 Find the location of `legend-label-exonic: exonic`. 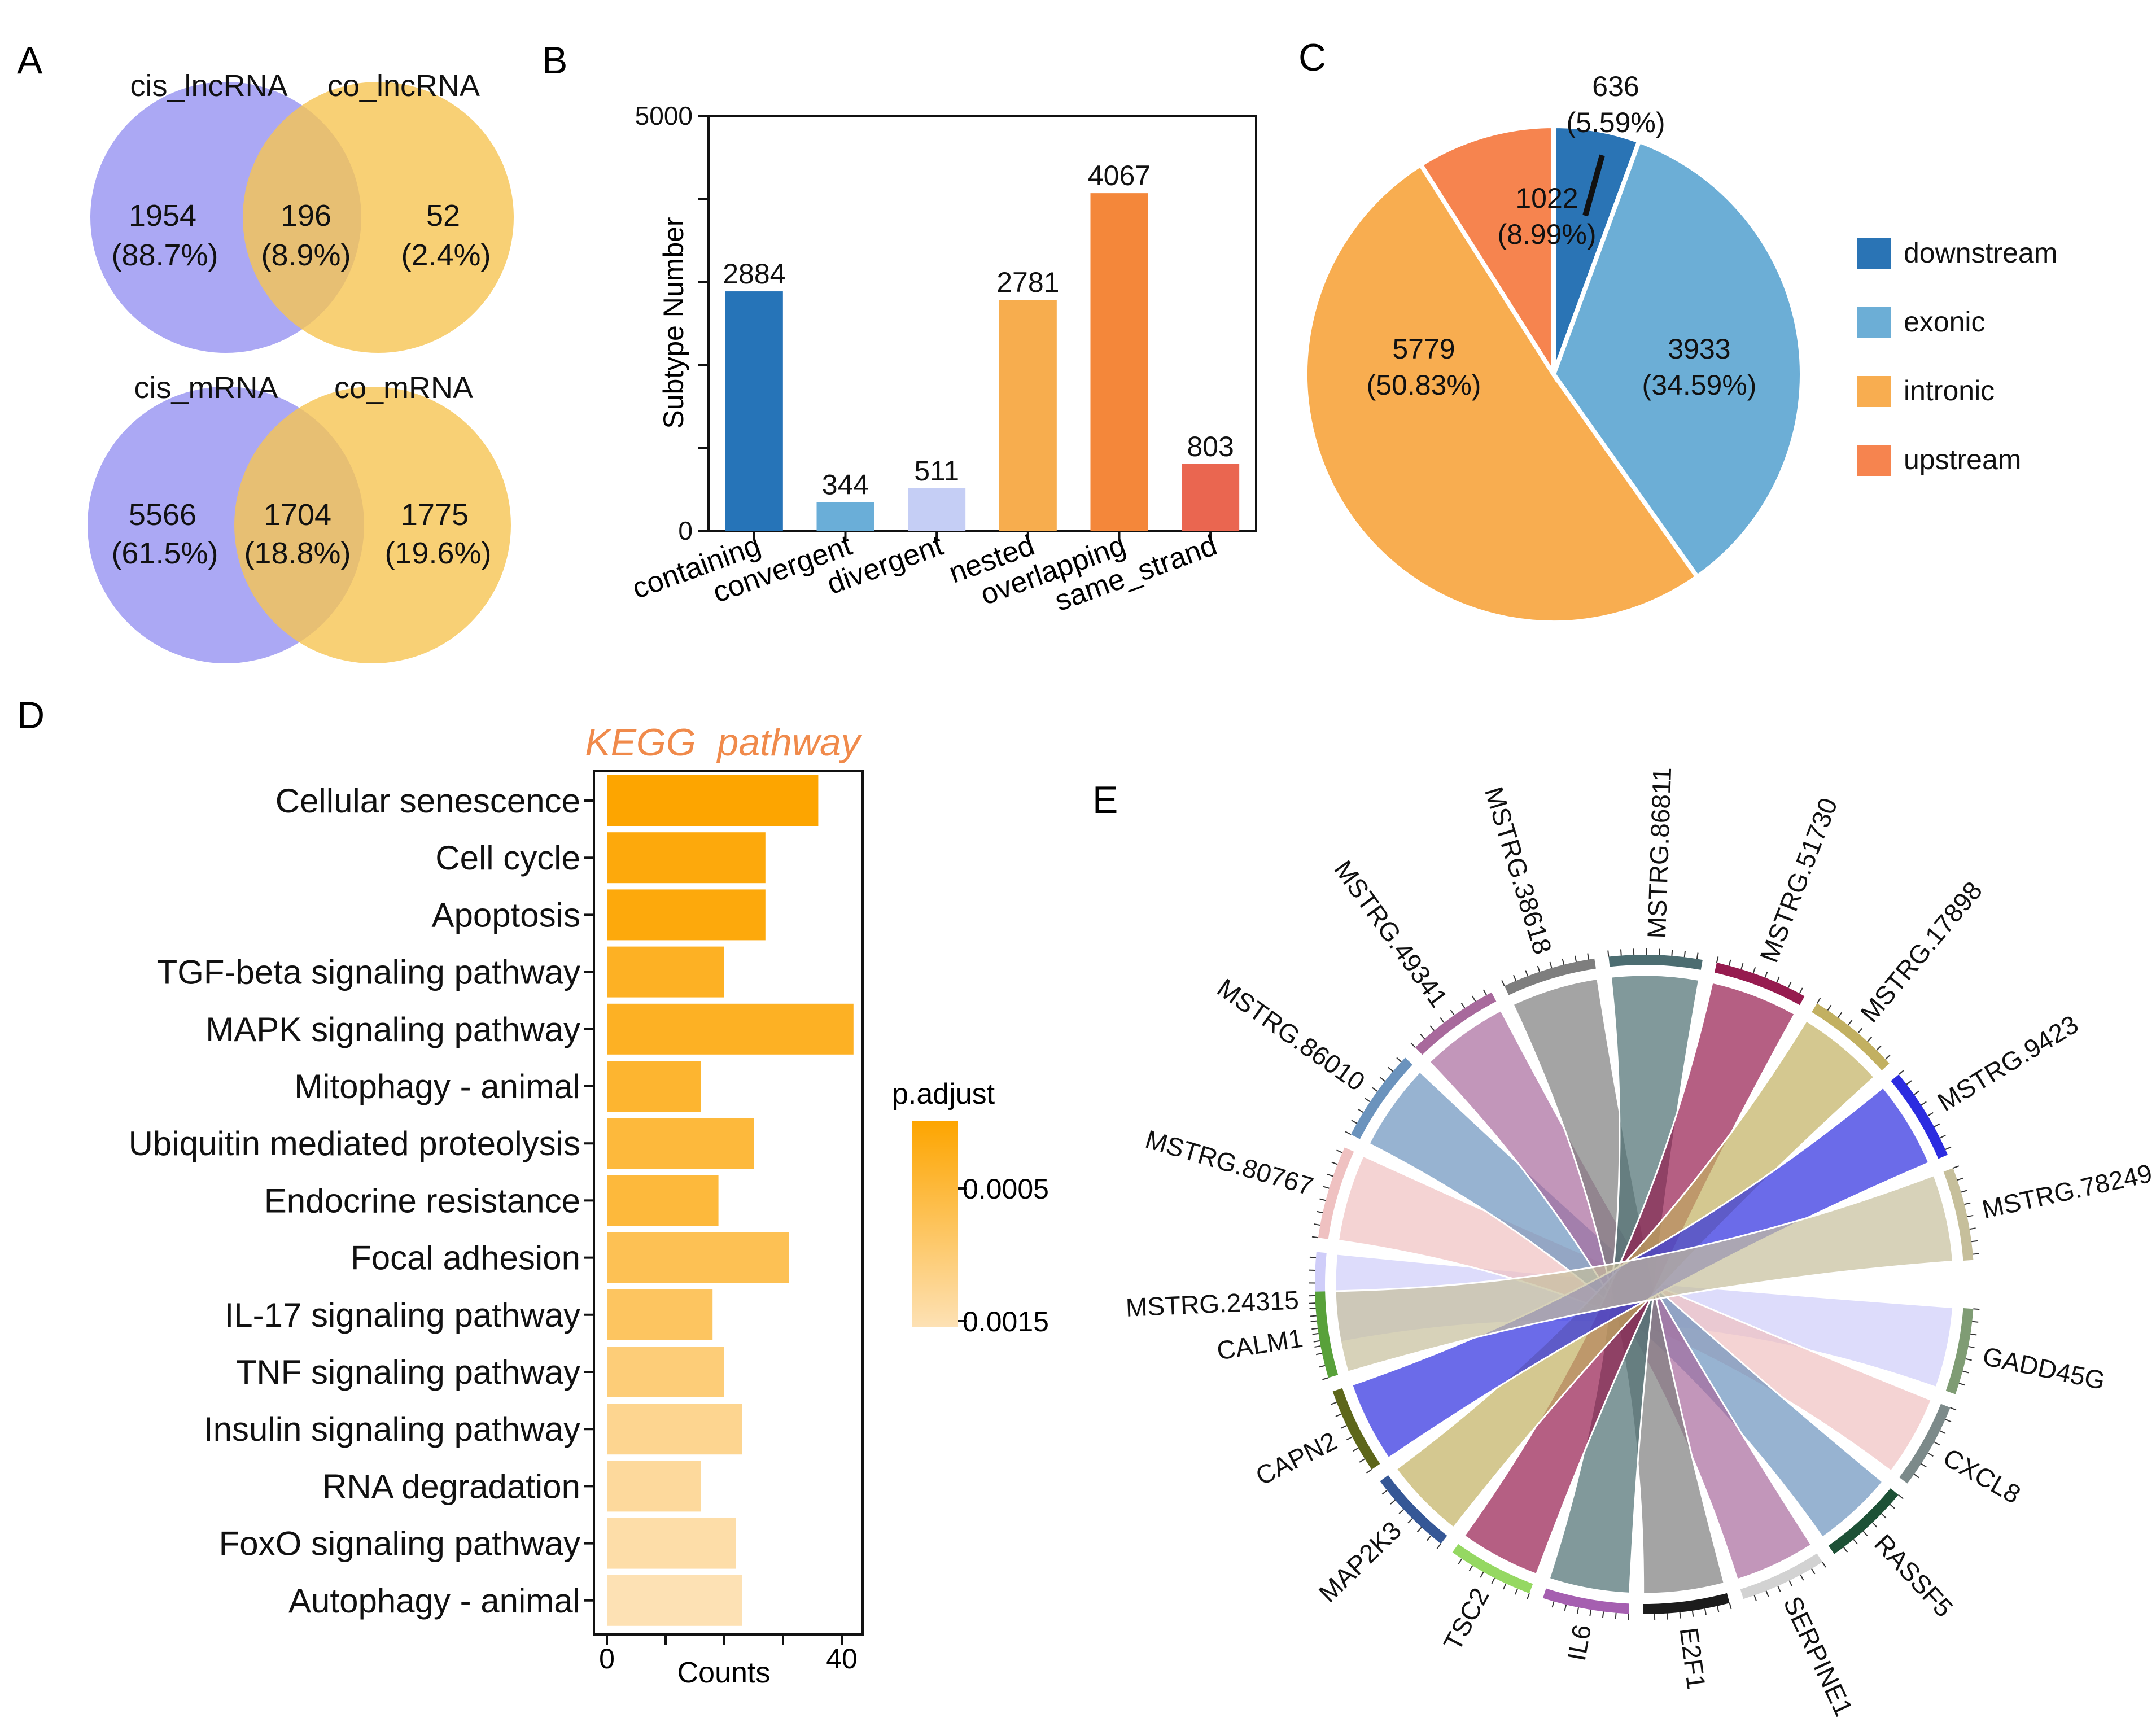

legend-label-exonic: exonic is located at coordinates (1945, 322).